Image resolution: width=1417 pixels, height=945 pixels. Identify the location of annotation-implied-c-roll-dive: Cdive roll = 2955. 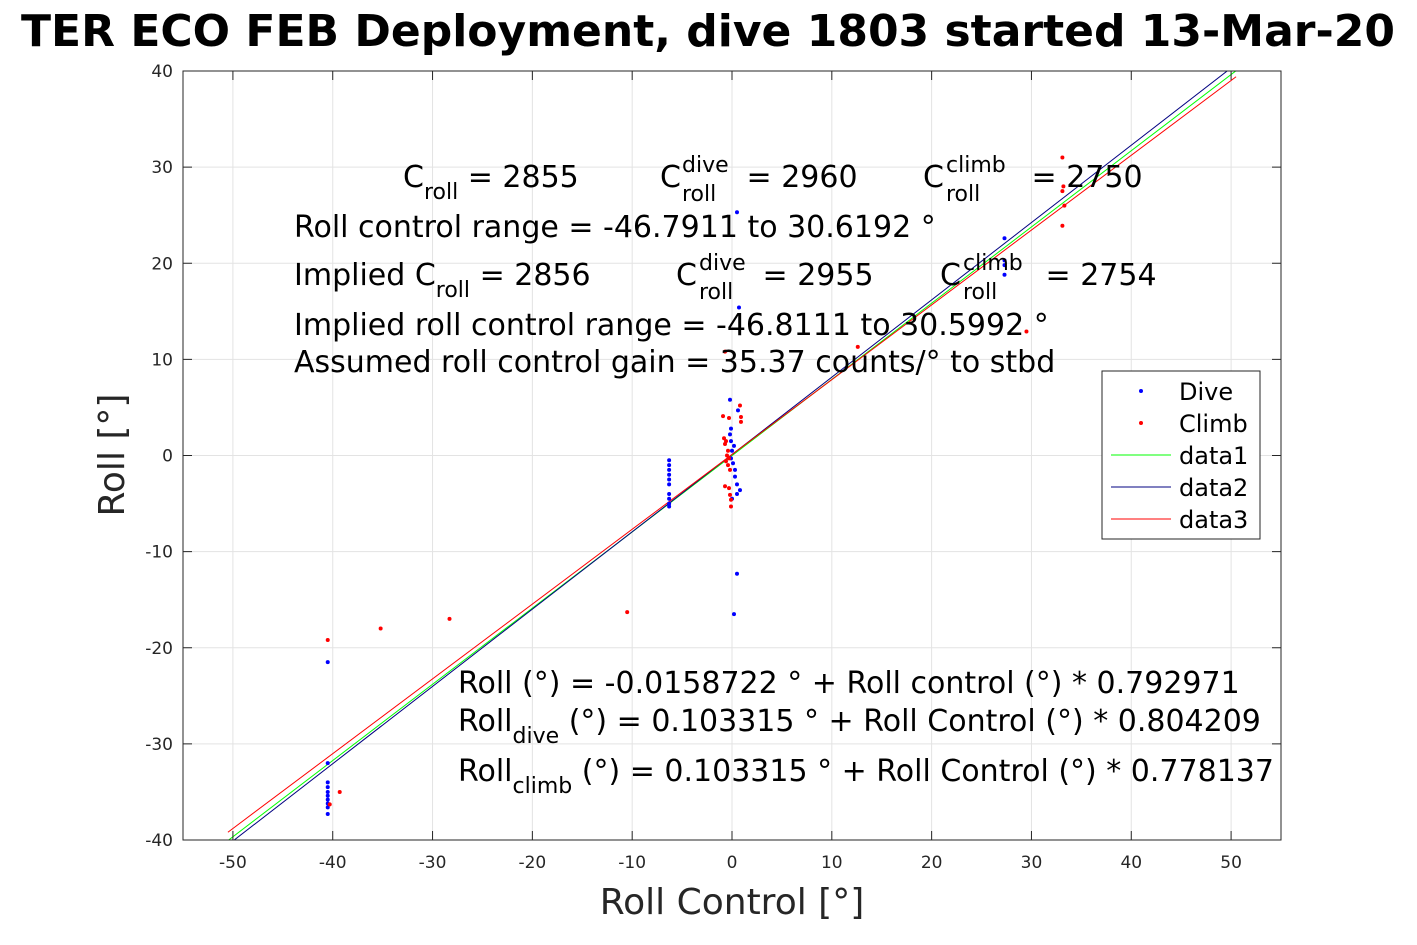
(775, 278).